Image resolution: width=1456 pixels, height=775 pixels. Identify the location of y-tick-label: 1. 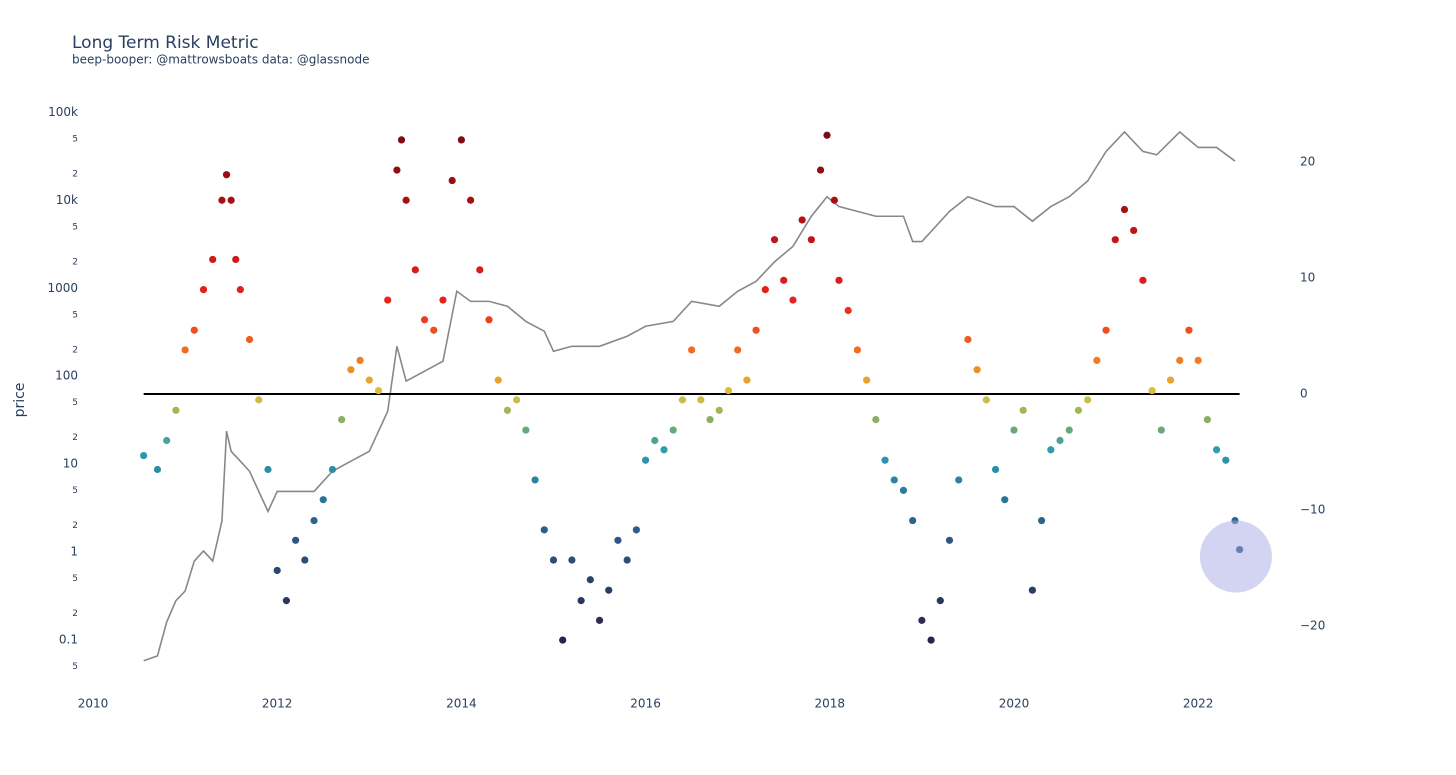
(74, 552).